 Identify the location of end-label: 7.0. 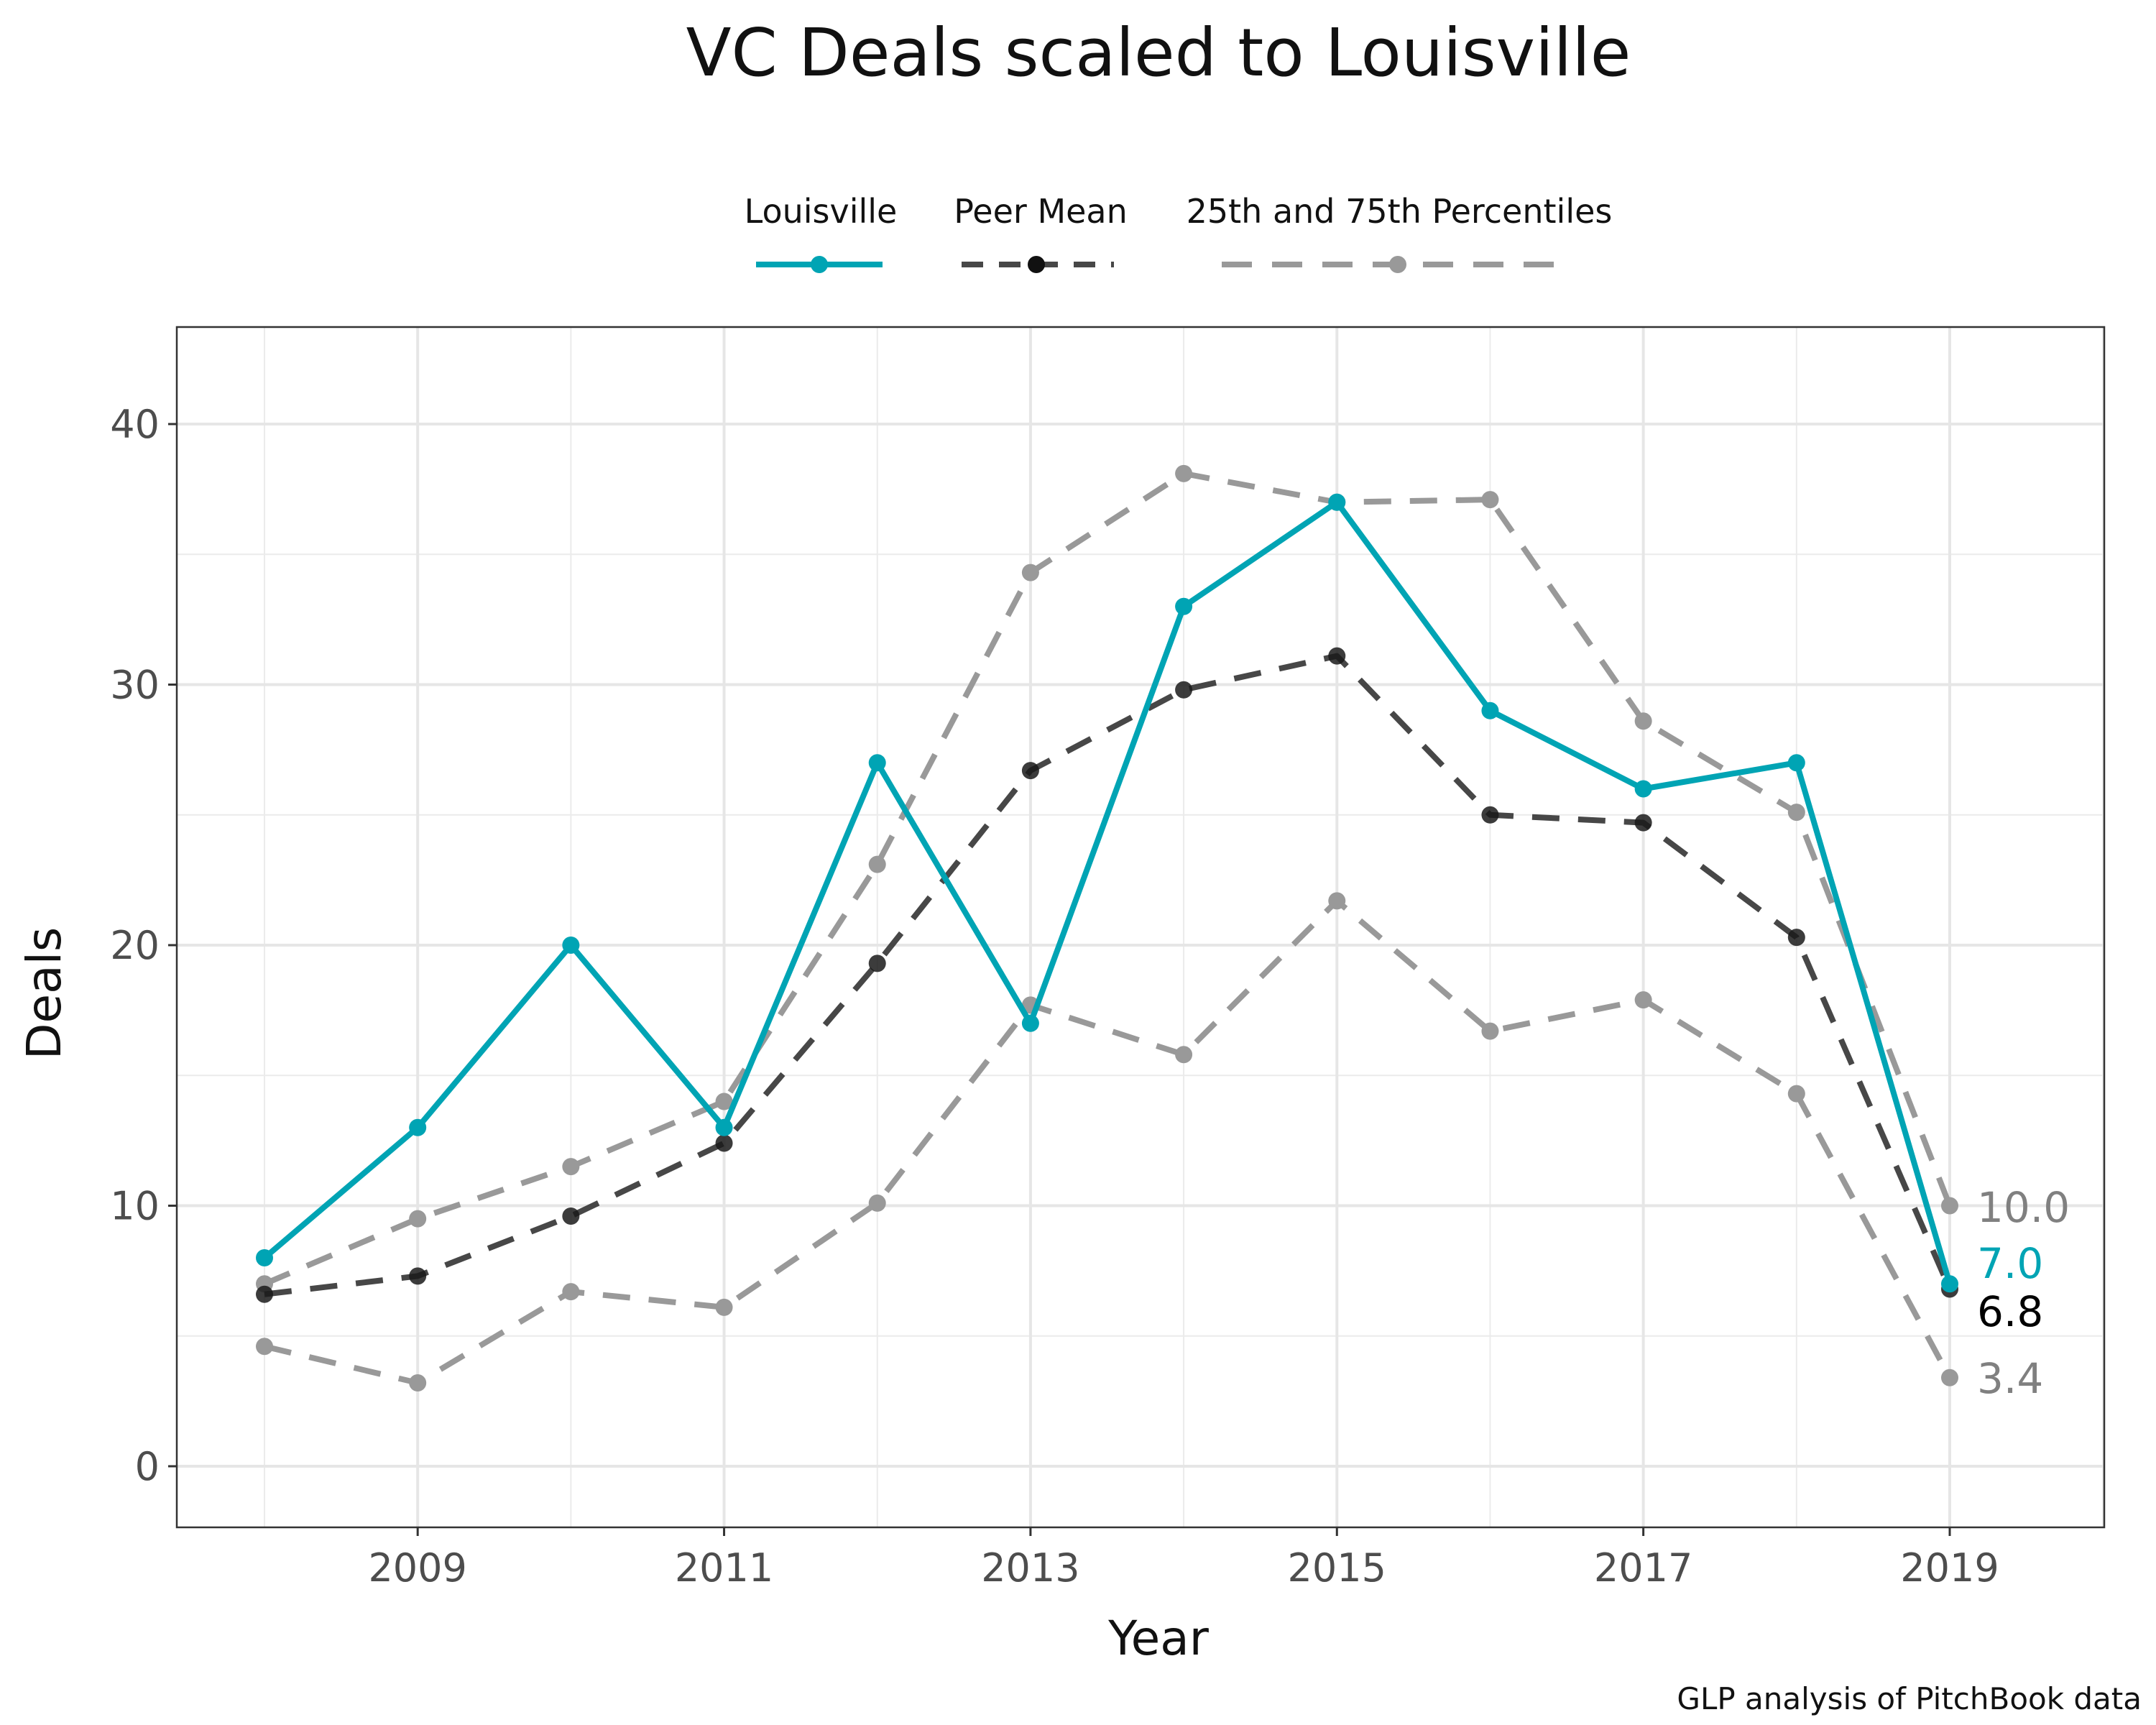
(2010, 1263).